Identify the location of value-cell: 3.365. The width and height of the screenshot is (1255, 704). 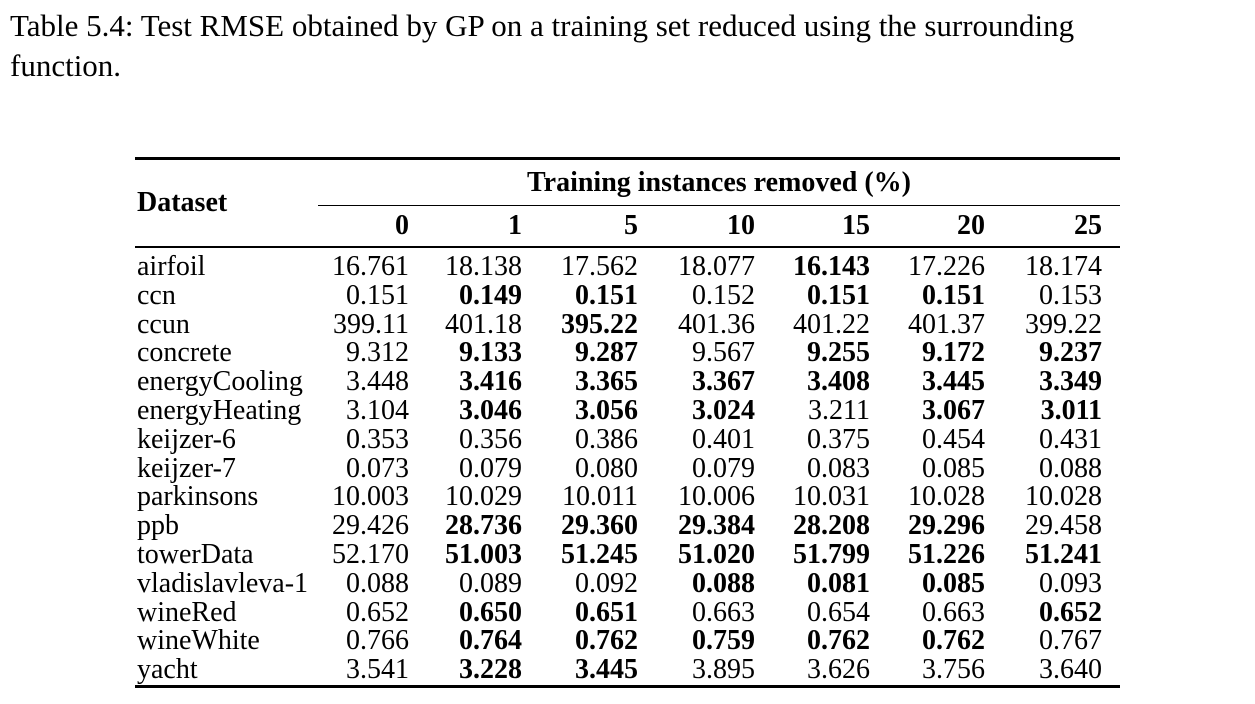
(606, 382).